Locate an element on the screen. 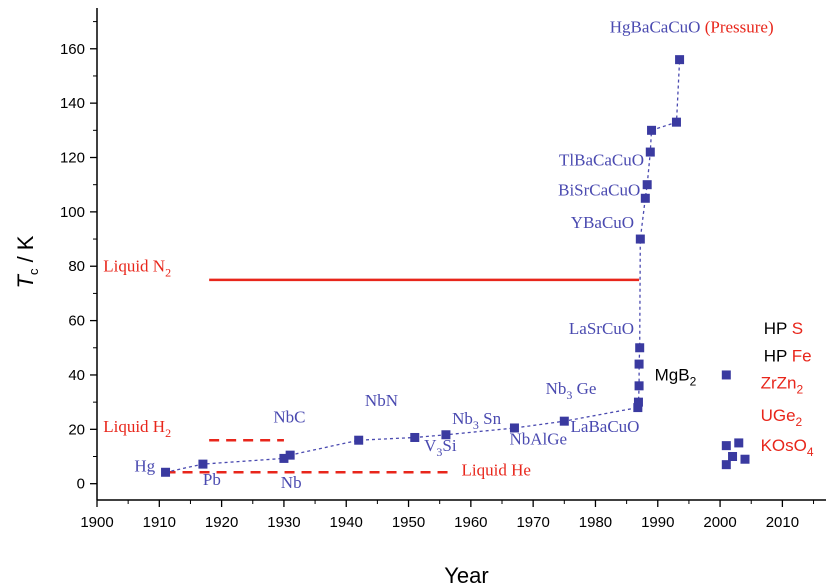 Image resolution: width=827 pixels, height=588 pixels. x-tick-label: 1920 is located at coordinates (221, 522).